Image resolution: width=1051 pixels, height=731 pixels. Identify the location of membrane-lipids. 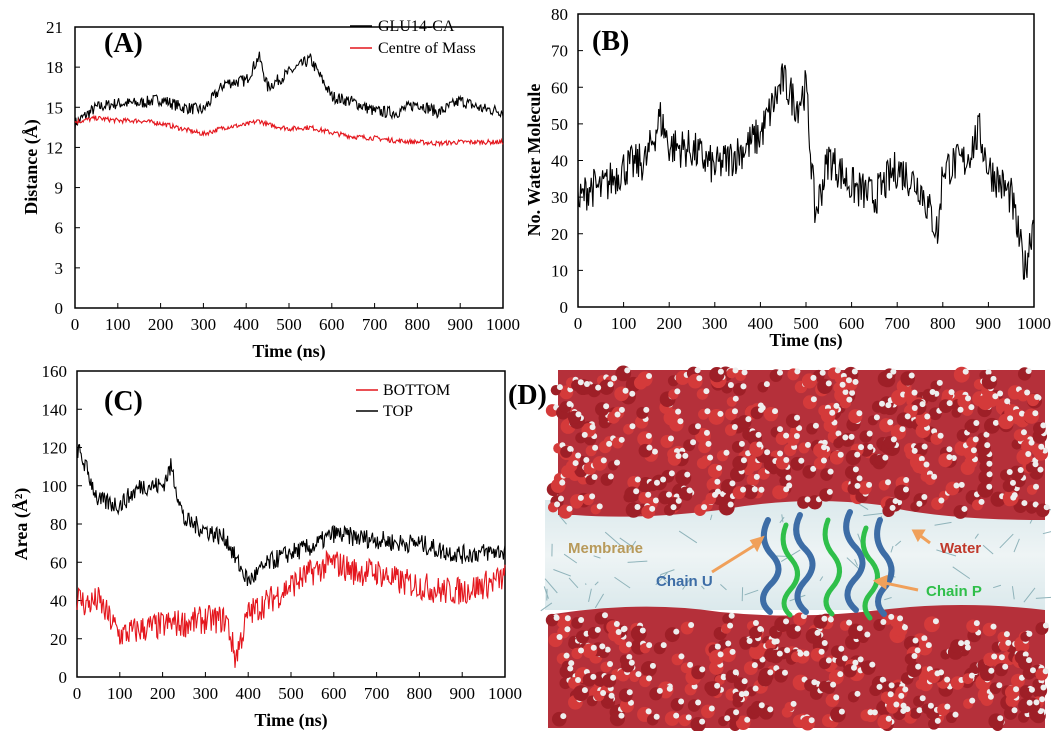
(795, 554).